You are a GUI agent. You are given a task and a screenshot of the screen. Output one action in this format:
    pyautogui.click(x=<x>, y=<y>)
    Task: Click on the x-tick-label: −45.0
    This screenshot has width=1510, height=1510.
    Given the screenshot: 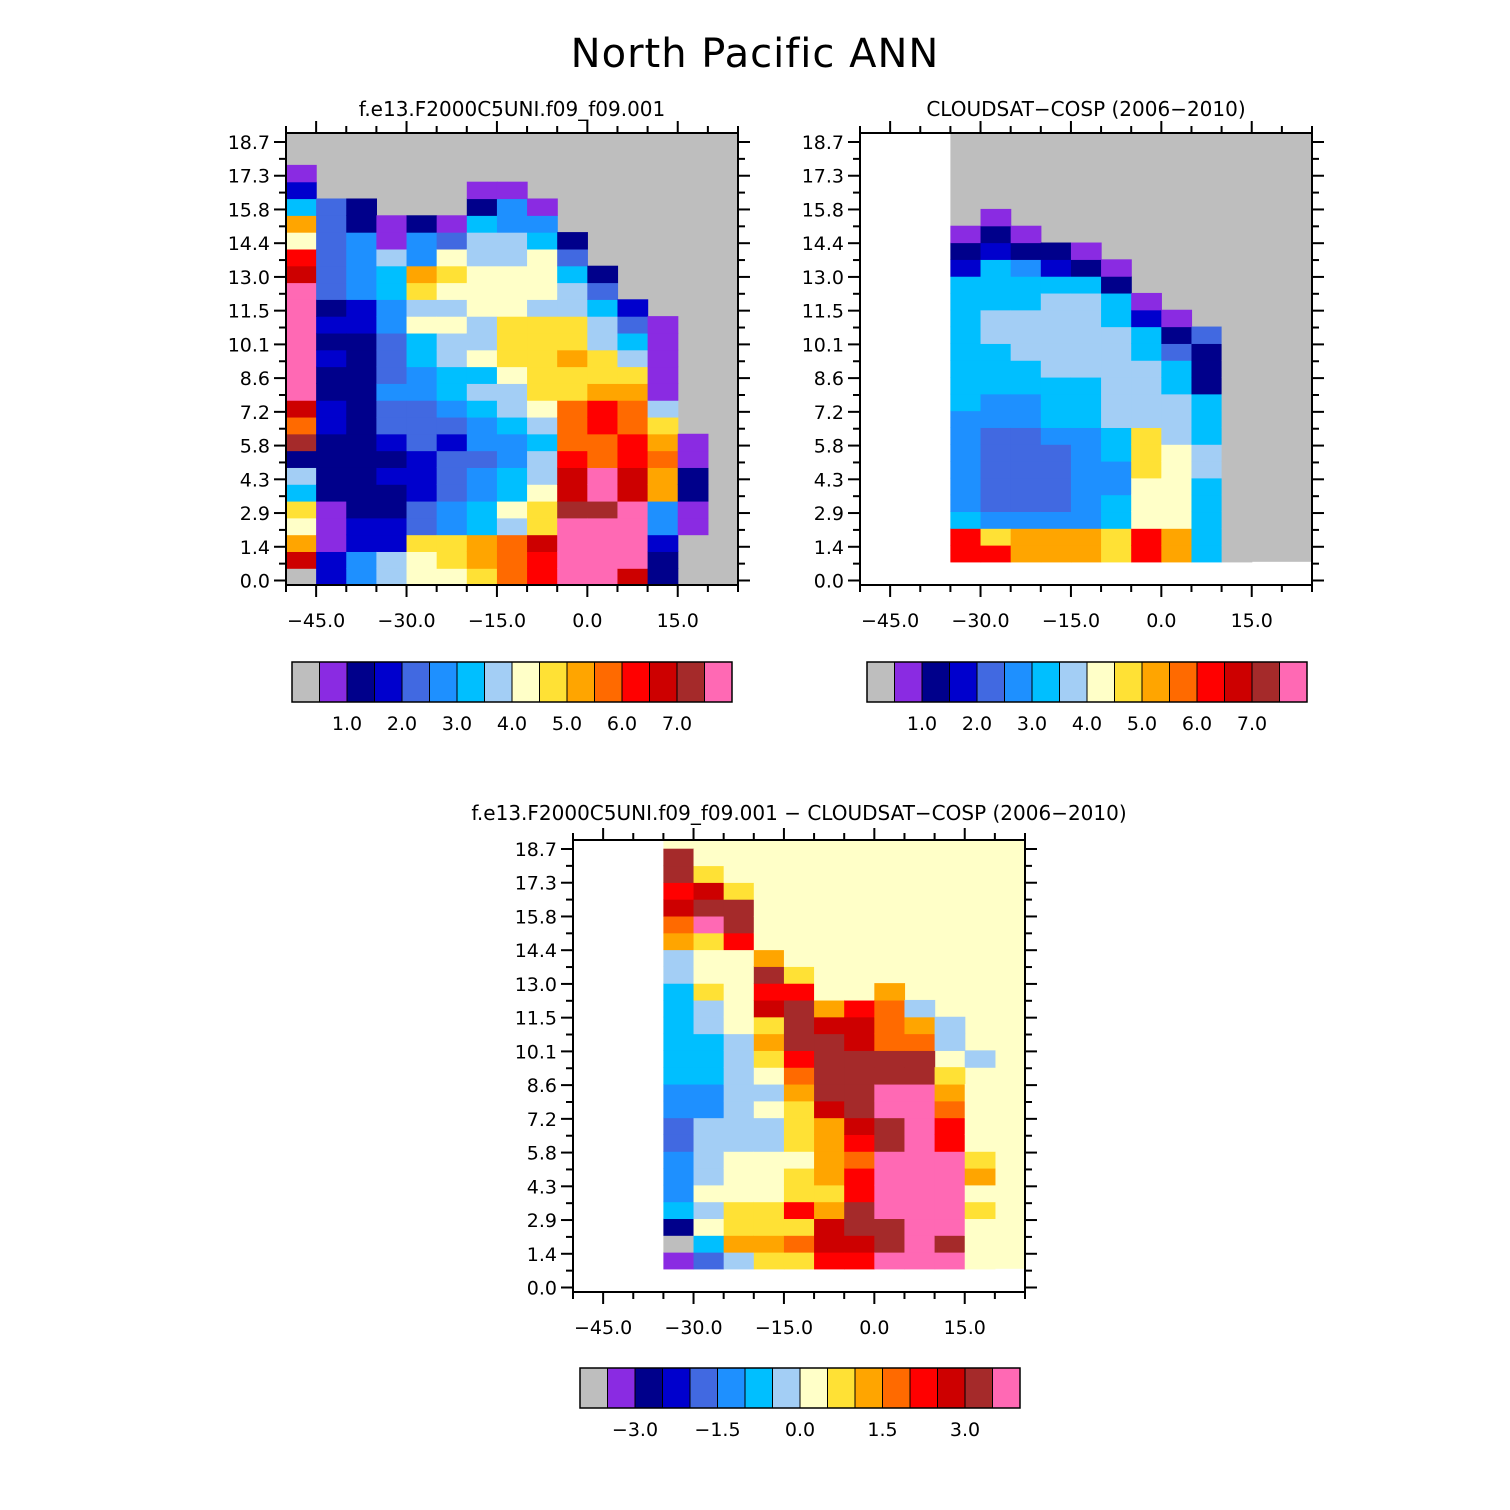 What is the action you would take?
    pyautogui.click(x=890, y=621)
    